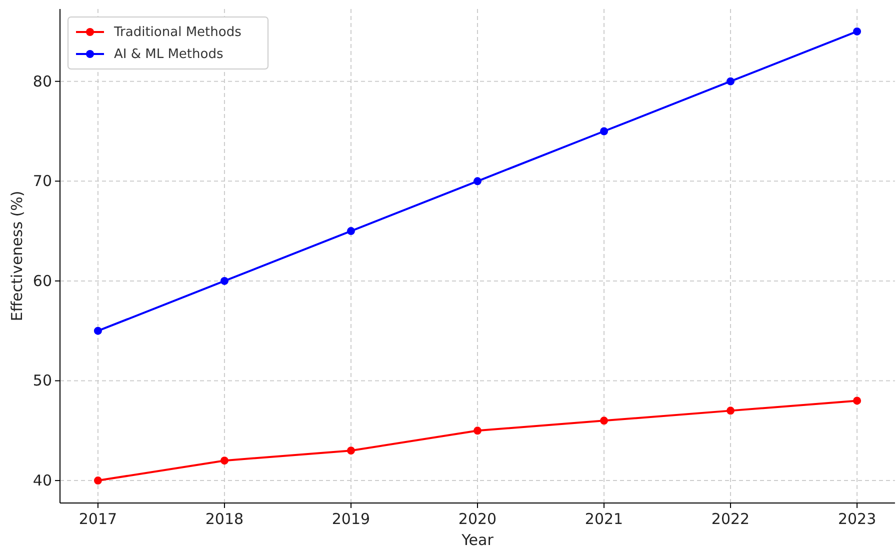 This screenshot has width=896, height=549. I want to click on legend-label: Traditional Methods, so click(177, 32).